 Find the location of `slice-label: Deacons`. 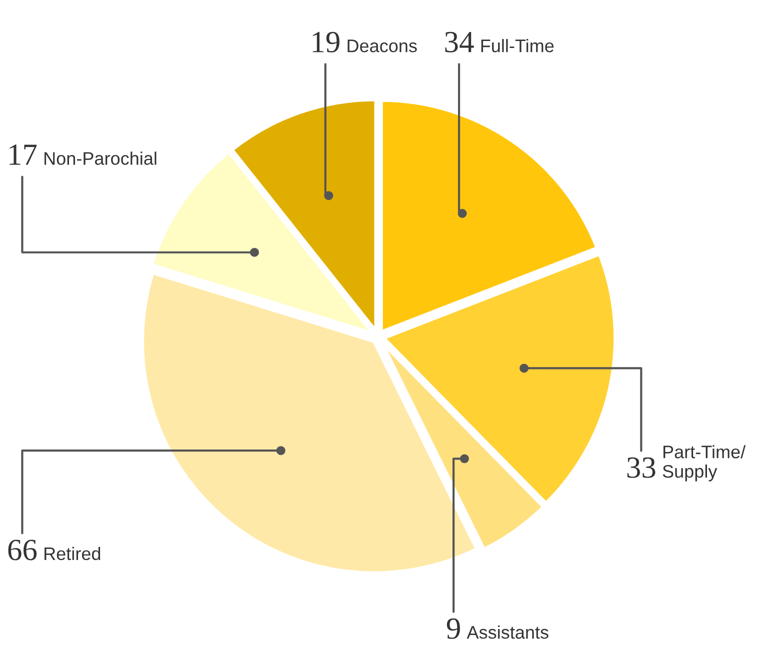

slice-label: Deacons is located at coordinates (382, 46).